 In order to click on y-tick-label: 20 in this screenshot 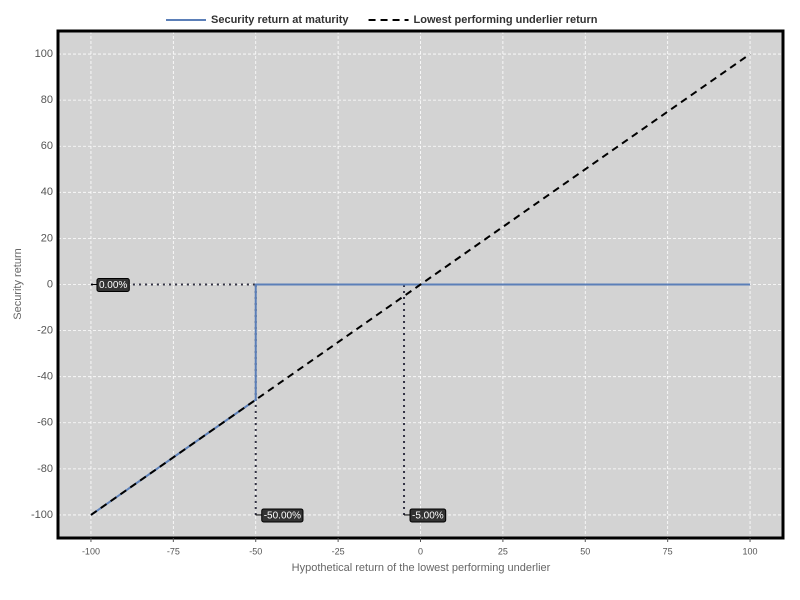, I will do `click(47, 238)`.